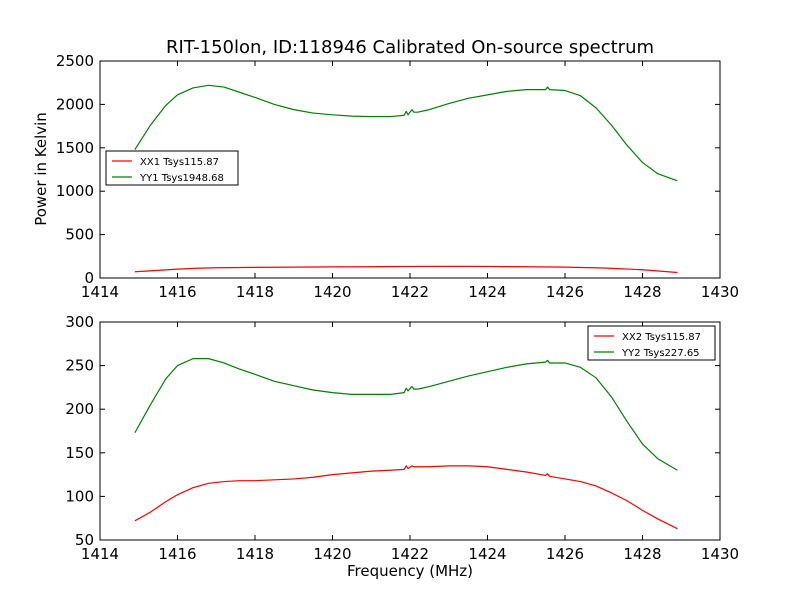 This screenshot has width=800, height=600. What do you see at coordinates (406, 497) in the screenshot?
I see `series-line-xx2` at bounding box center [406, 497].